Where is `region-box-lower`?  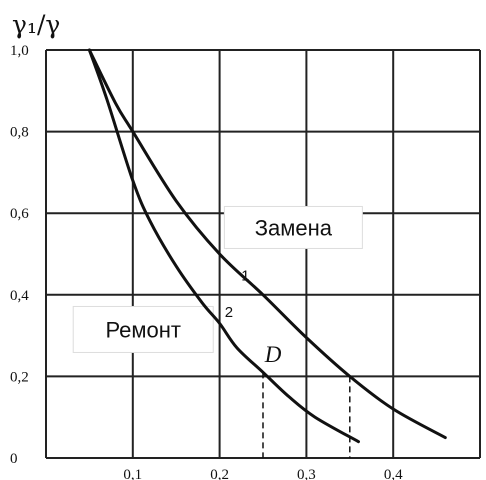 region-box-lower is located at coordinates (143, 329).